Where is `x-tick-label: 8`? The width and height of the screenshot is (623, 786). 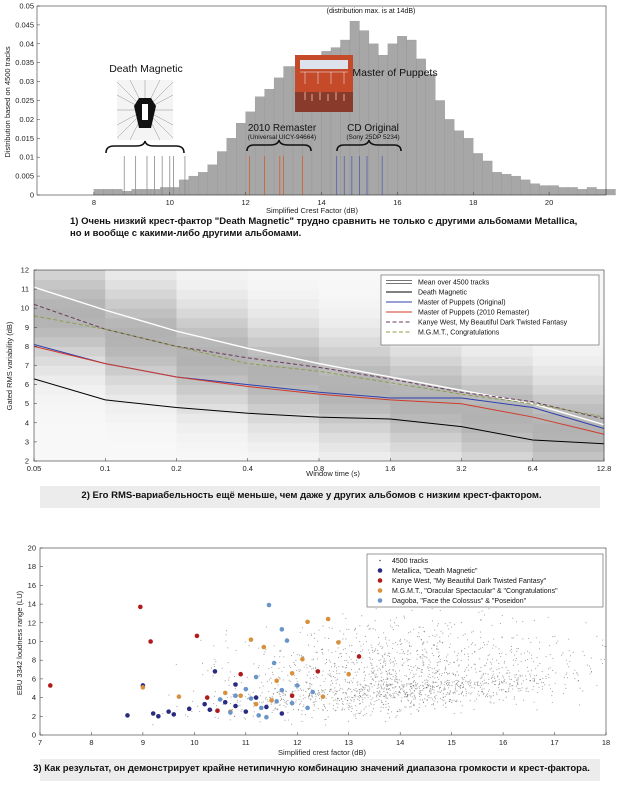 x-tick-label: 8 is located at coordinates (91, 742).